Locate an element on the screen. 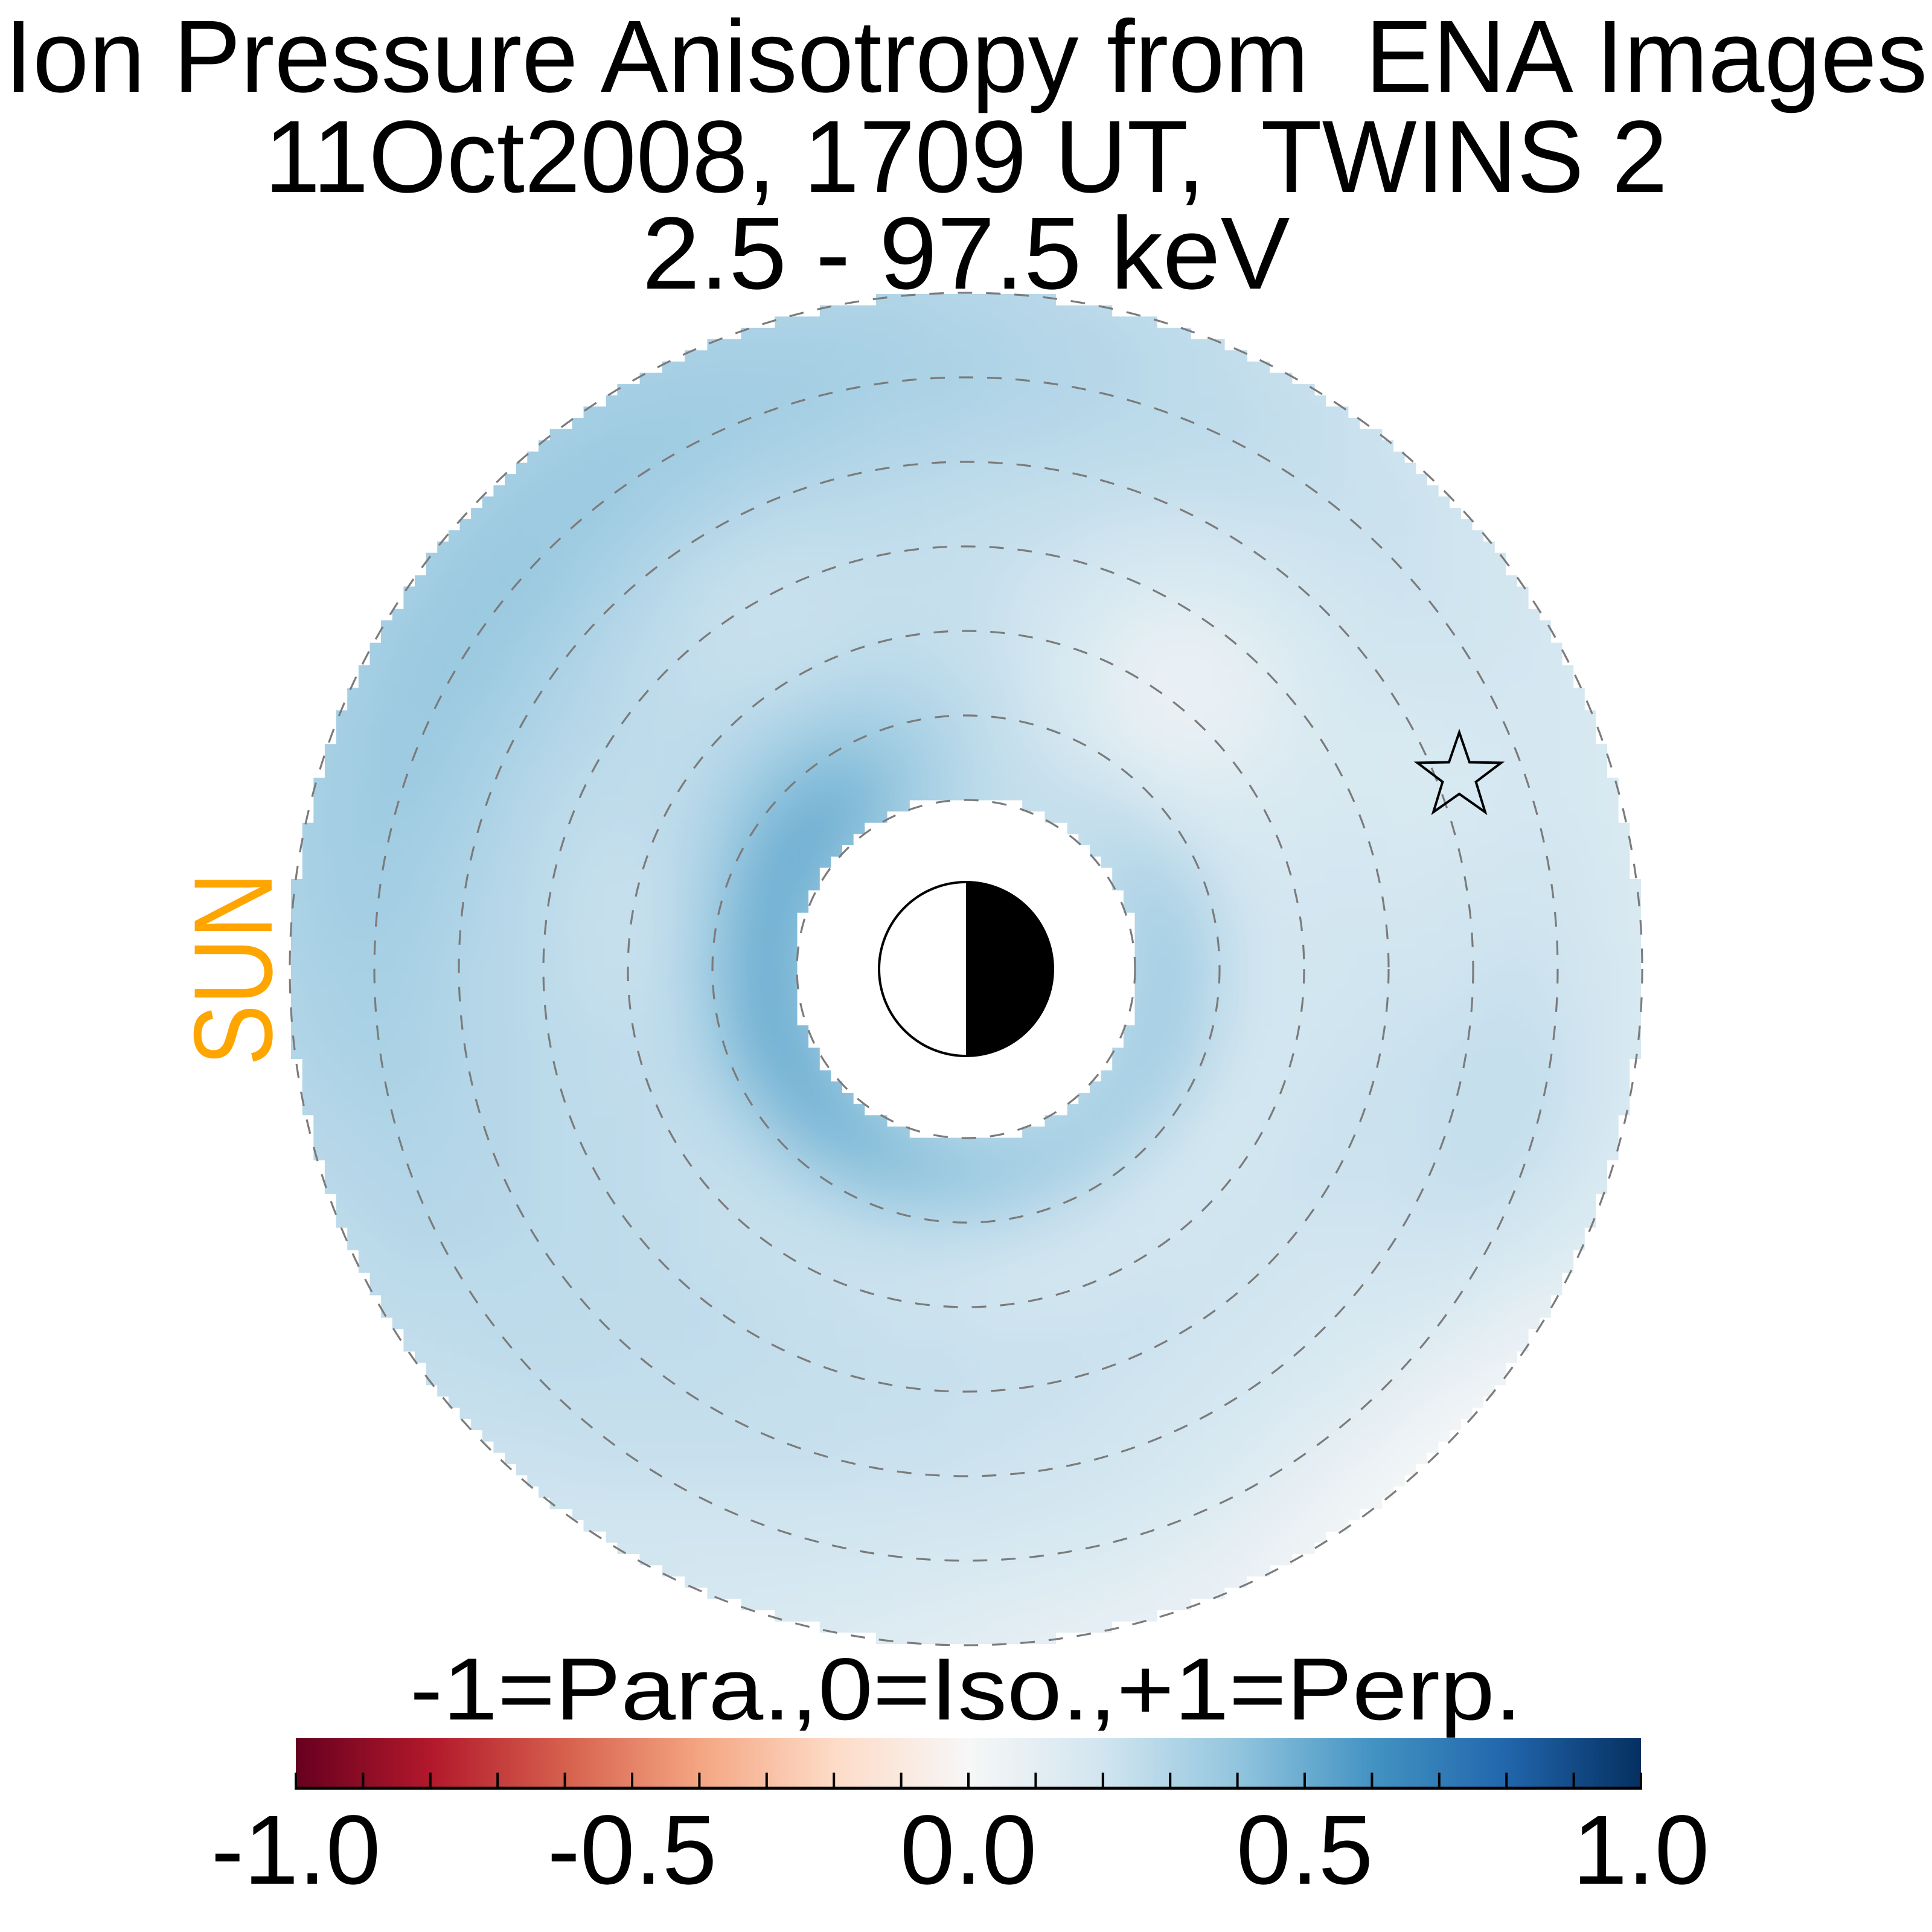  svg-text: 0.5 is located at coordinates (1305, 1850).